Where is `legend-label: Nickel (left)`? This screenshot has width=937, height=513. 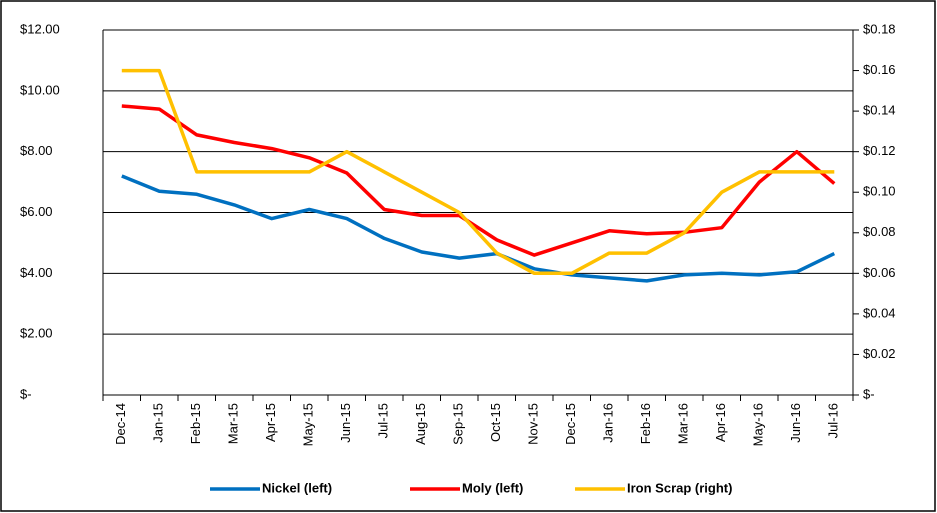 legend-label: Nickel (left) is located at coordinates (297, 487).